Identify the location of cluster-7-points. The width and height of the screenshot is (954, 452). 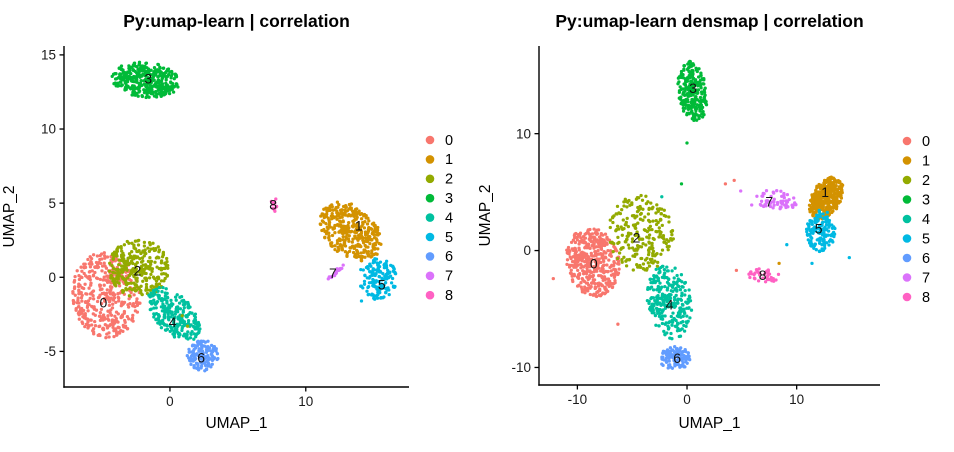
(776, 200).